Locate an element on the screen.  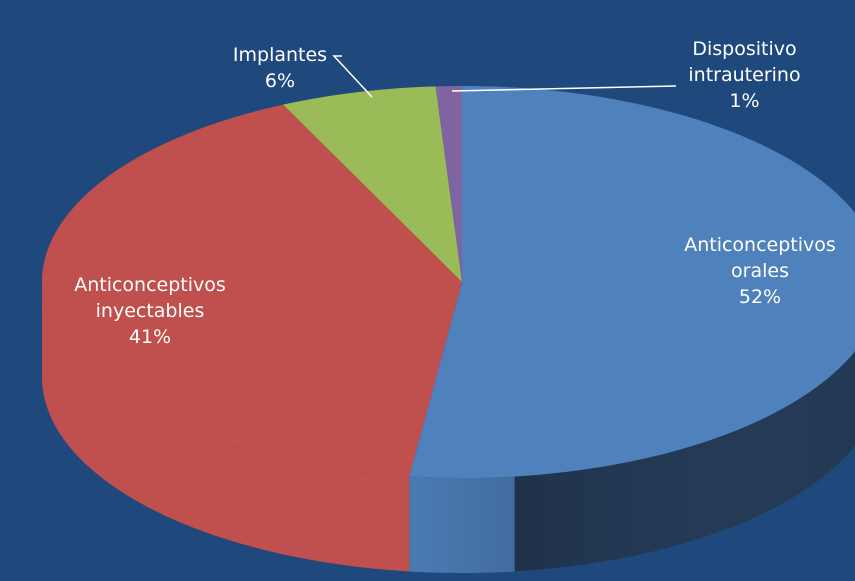
slice-label: Anticonceptivos inyectables 41% is located at coordinates (150, 311).